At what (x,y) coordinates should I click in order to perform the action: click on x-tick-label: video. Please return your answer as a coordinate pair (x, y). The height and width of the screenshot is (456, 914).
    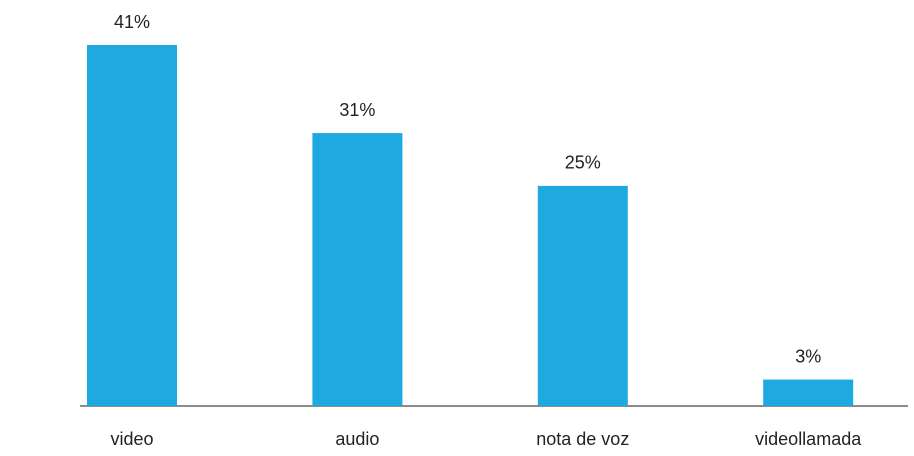
    Looking at the image, I should click on (131, 439).